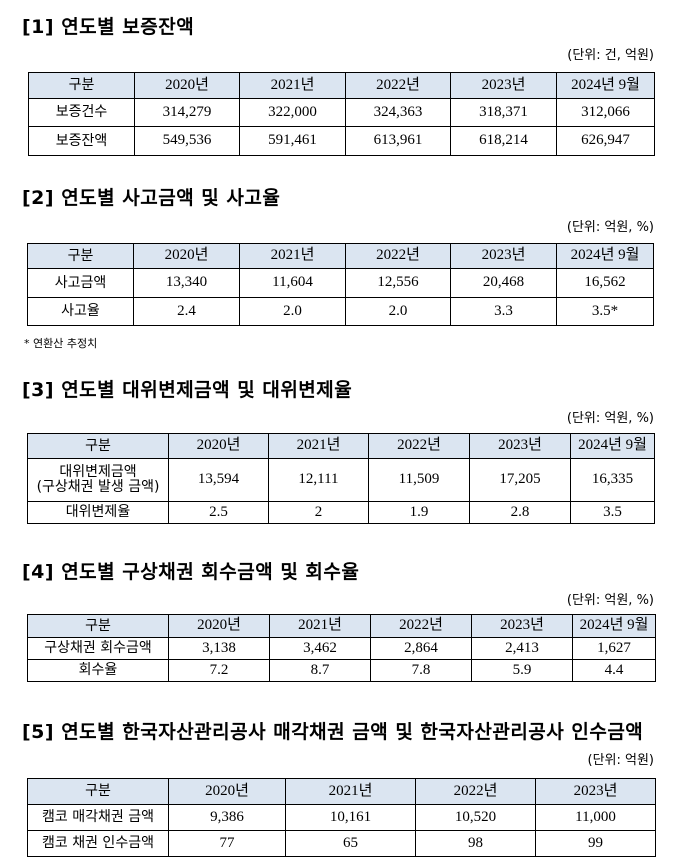 The image size is (680, 868). Describe the element at coordinates (191, 572) in the screenshot. I see `section-title: [4] 연도별 구상채권 회수금액 및 회수율` at that location.